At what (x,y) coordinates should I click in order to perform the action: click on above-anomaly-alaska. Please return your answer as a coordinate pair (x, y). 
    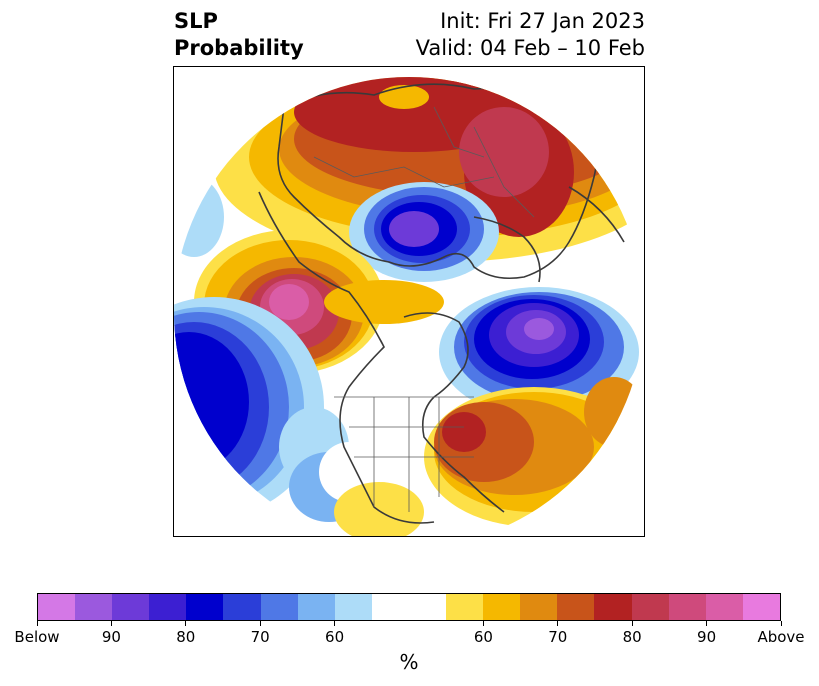
    Looking at the image, I should click on (319, 302).